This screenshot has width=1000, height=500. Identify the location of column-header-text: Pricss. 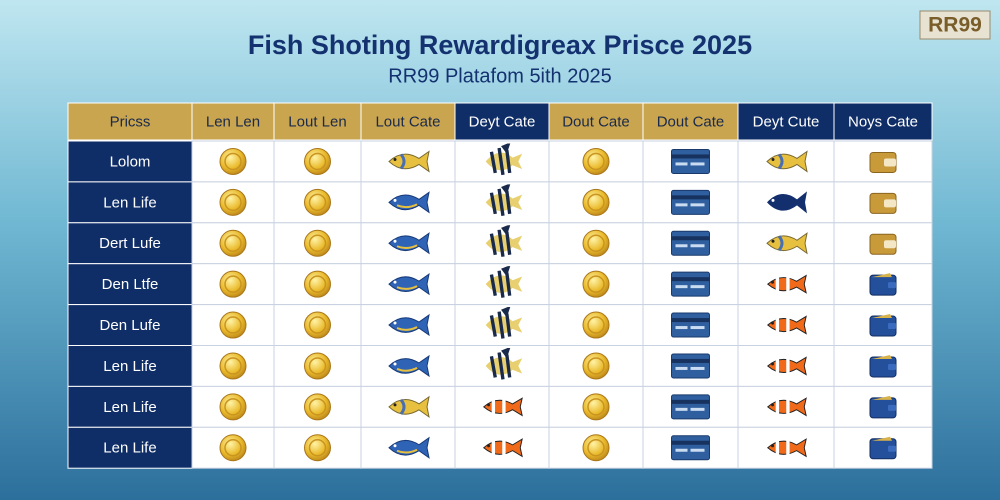
(130, 121).